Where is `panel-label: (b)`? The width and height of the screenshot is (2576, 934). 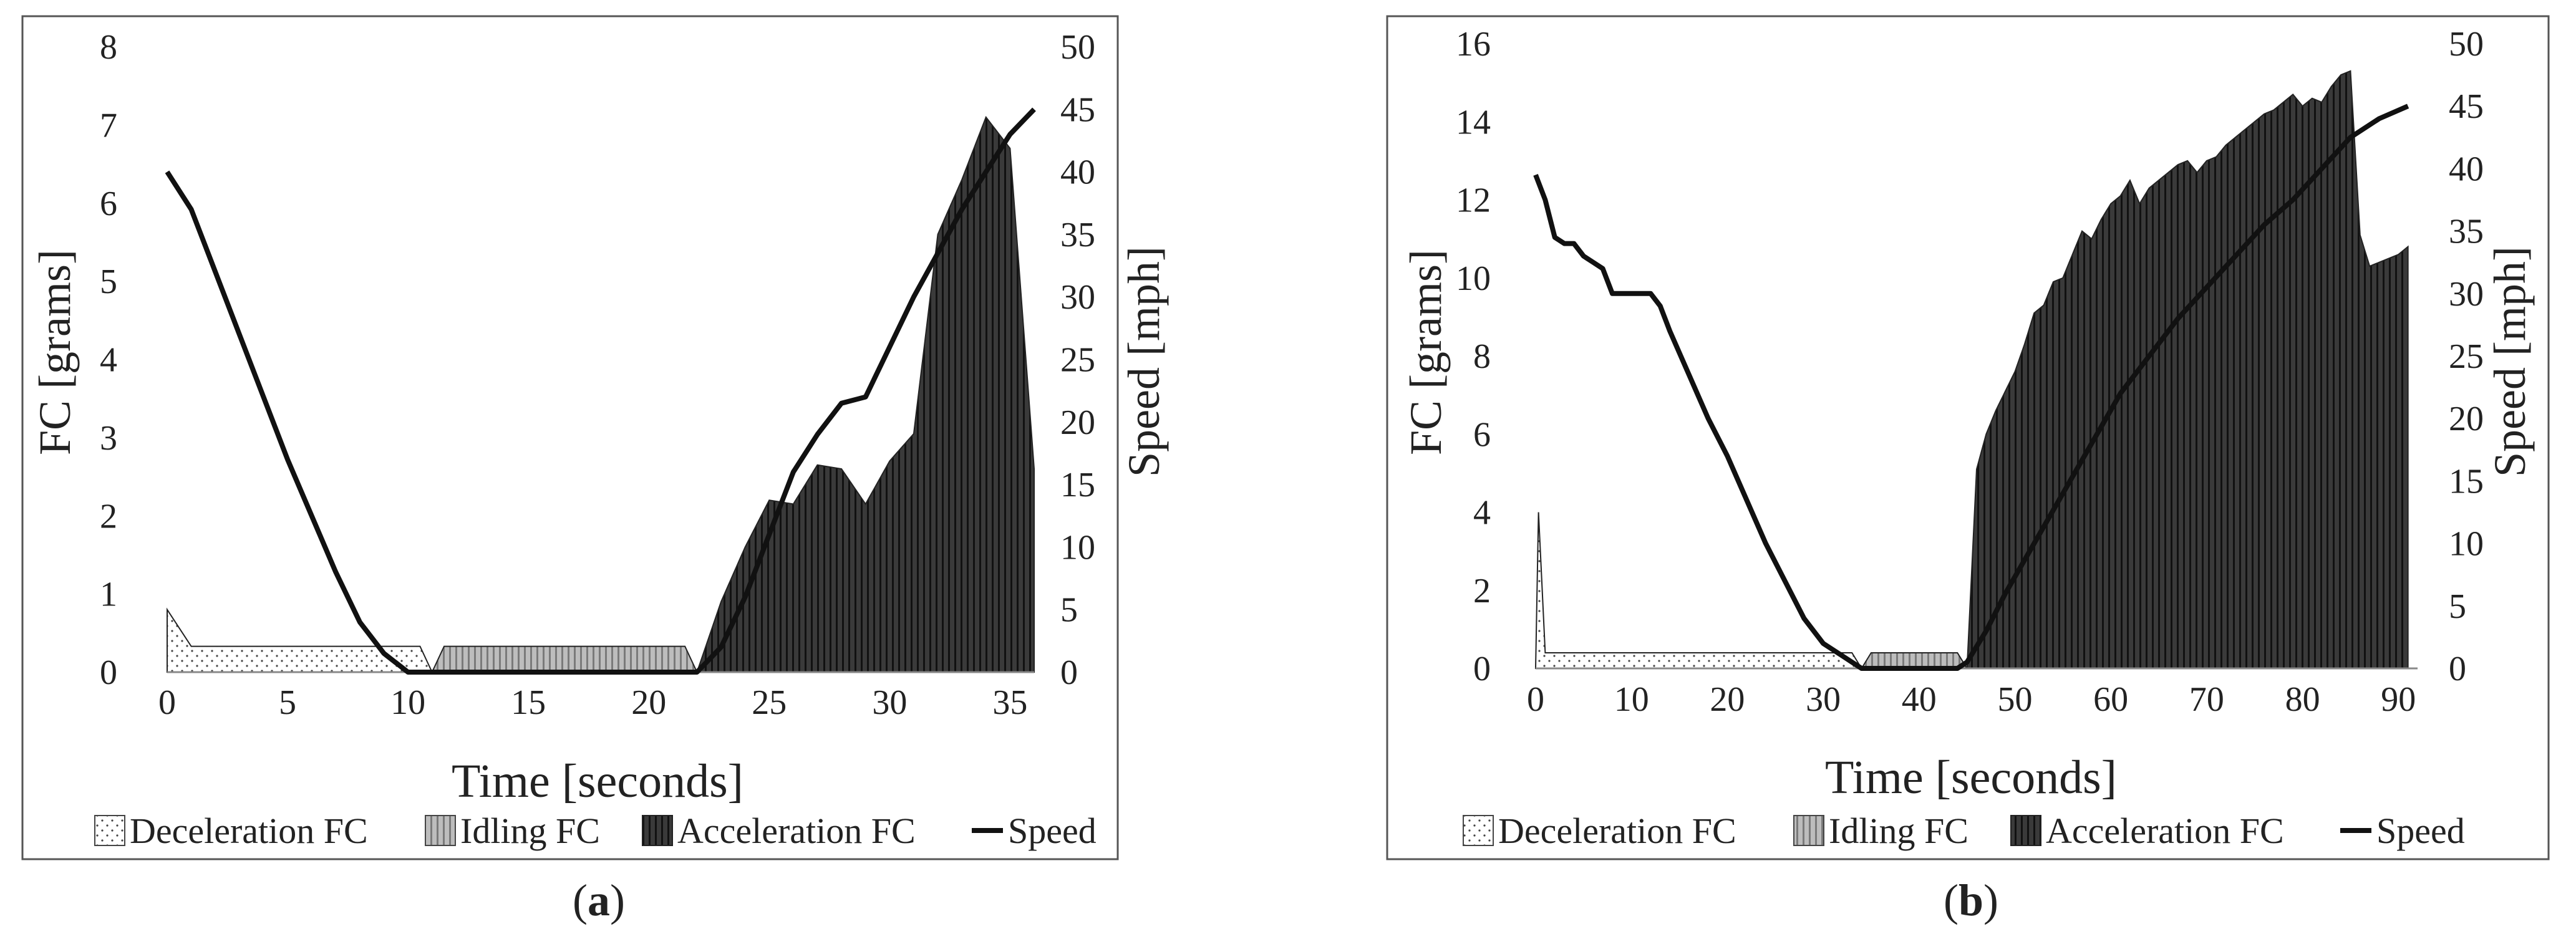
panel-label: (b) is located at coordinates (1971, 900).